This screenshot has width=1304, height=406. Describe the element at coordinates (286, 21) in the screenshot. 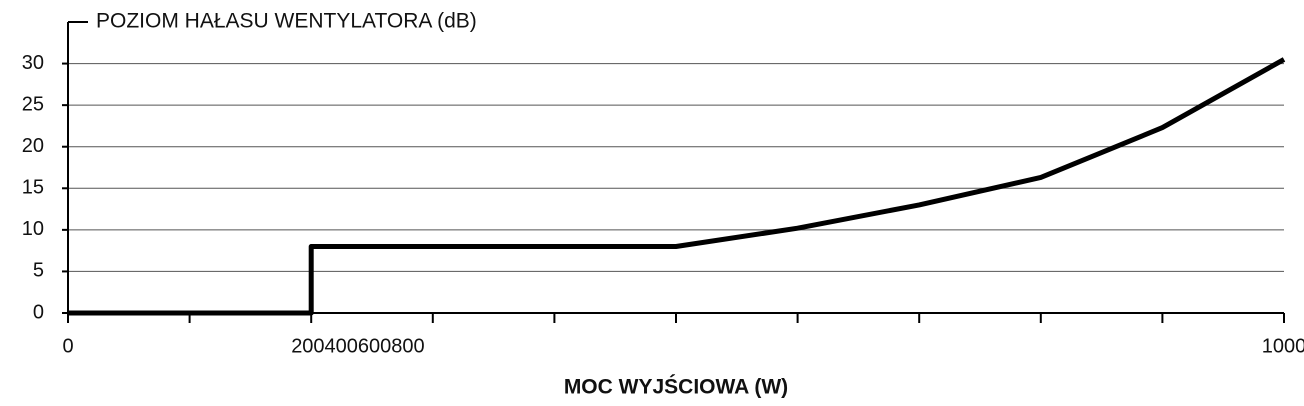

I see `chart-title: POZIOM HAŁASU WENTYLATORA (dB)` at that location.